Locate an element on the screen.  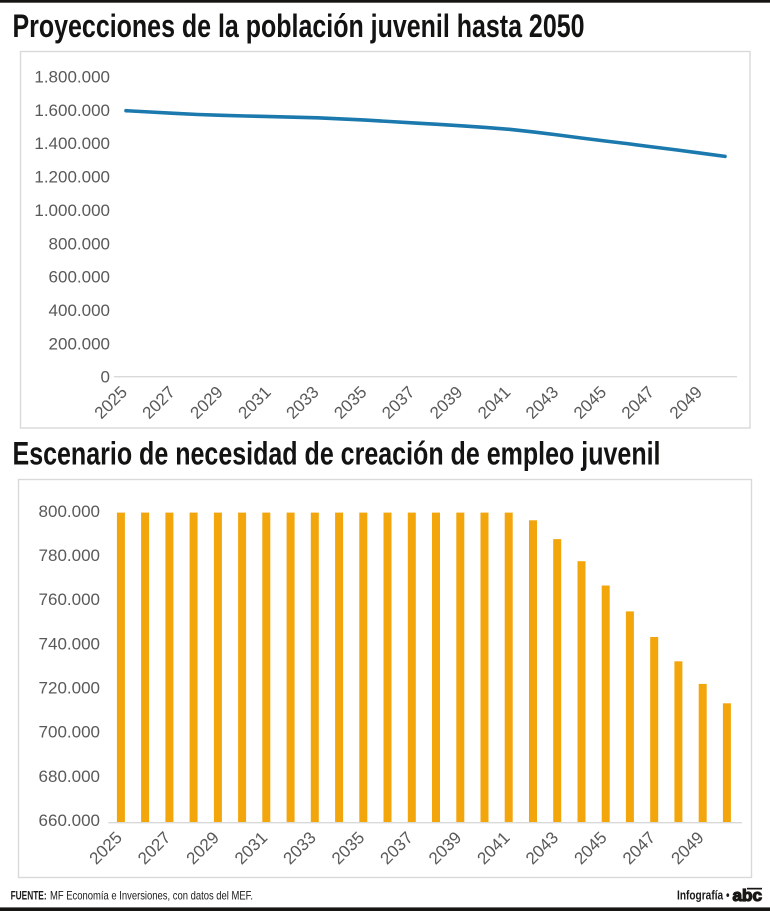
svg-text: 760.000 is located at coordinates (69, 599).